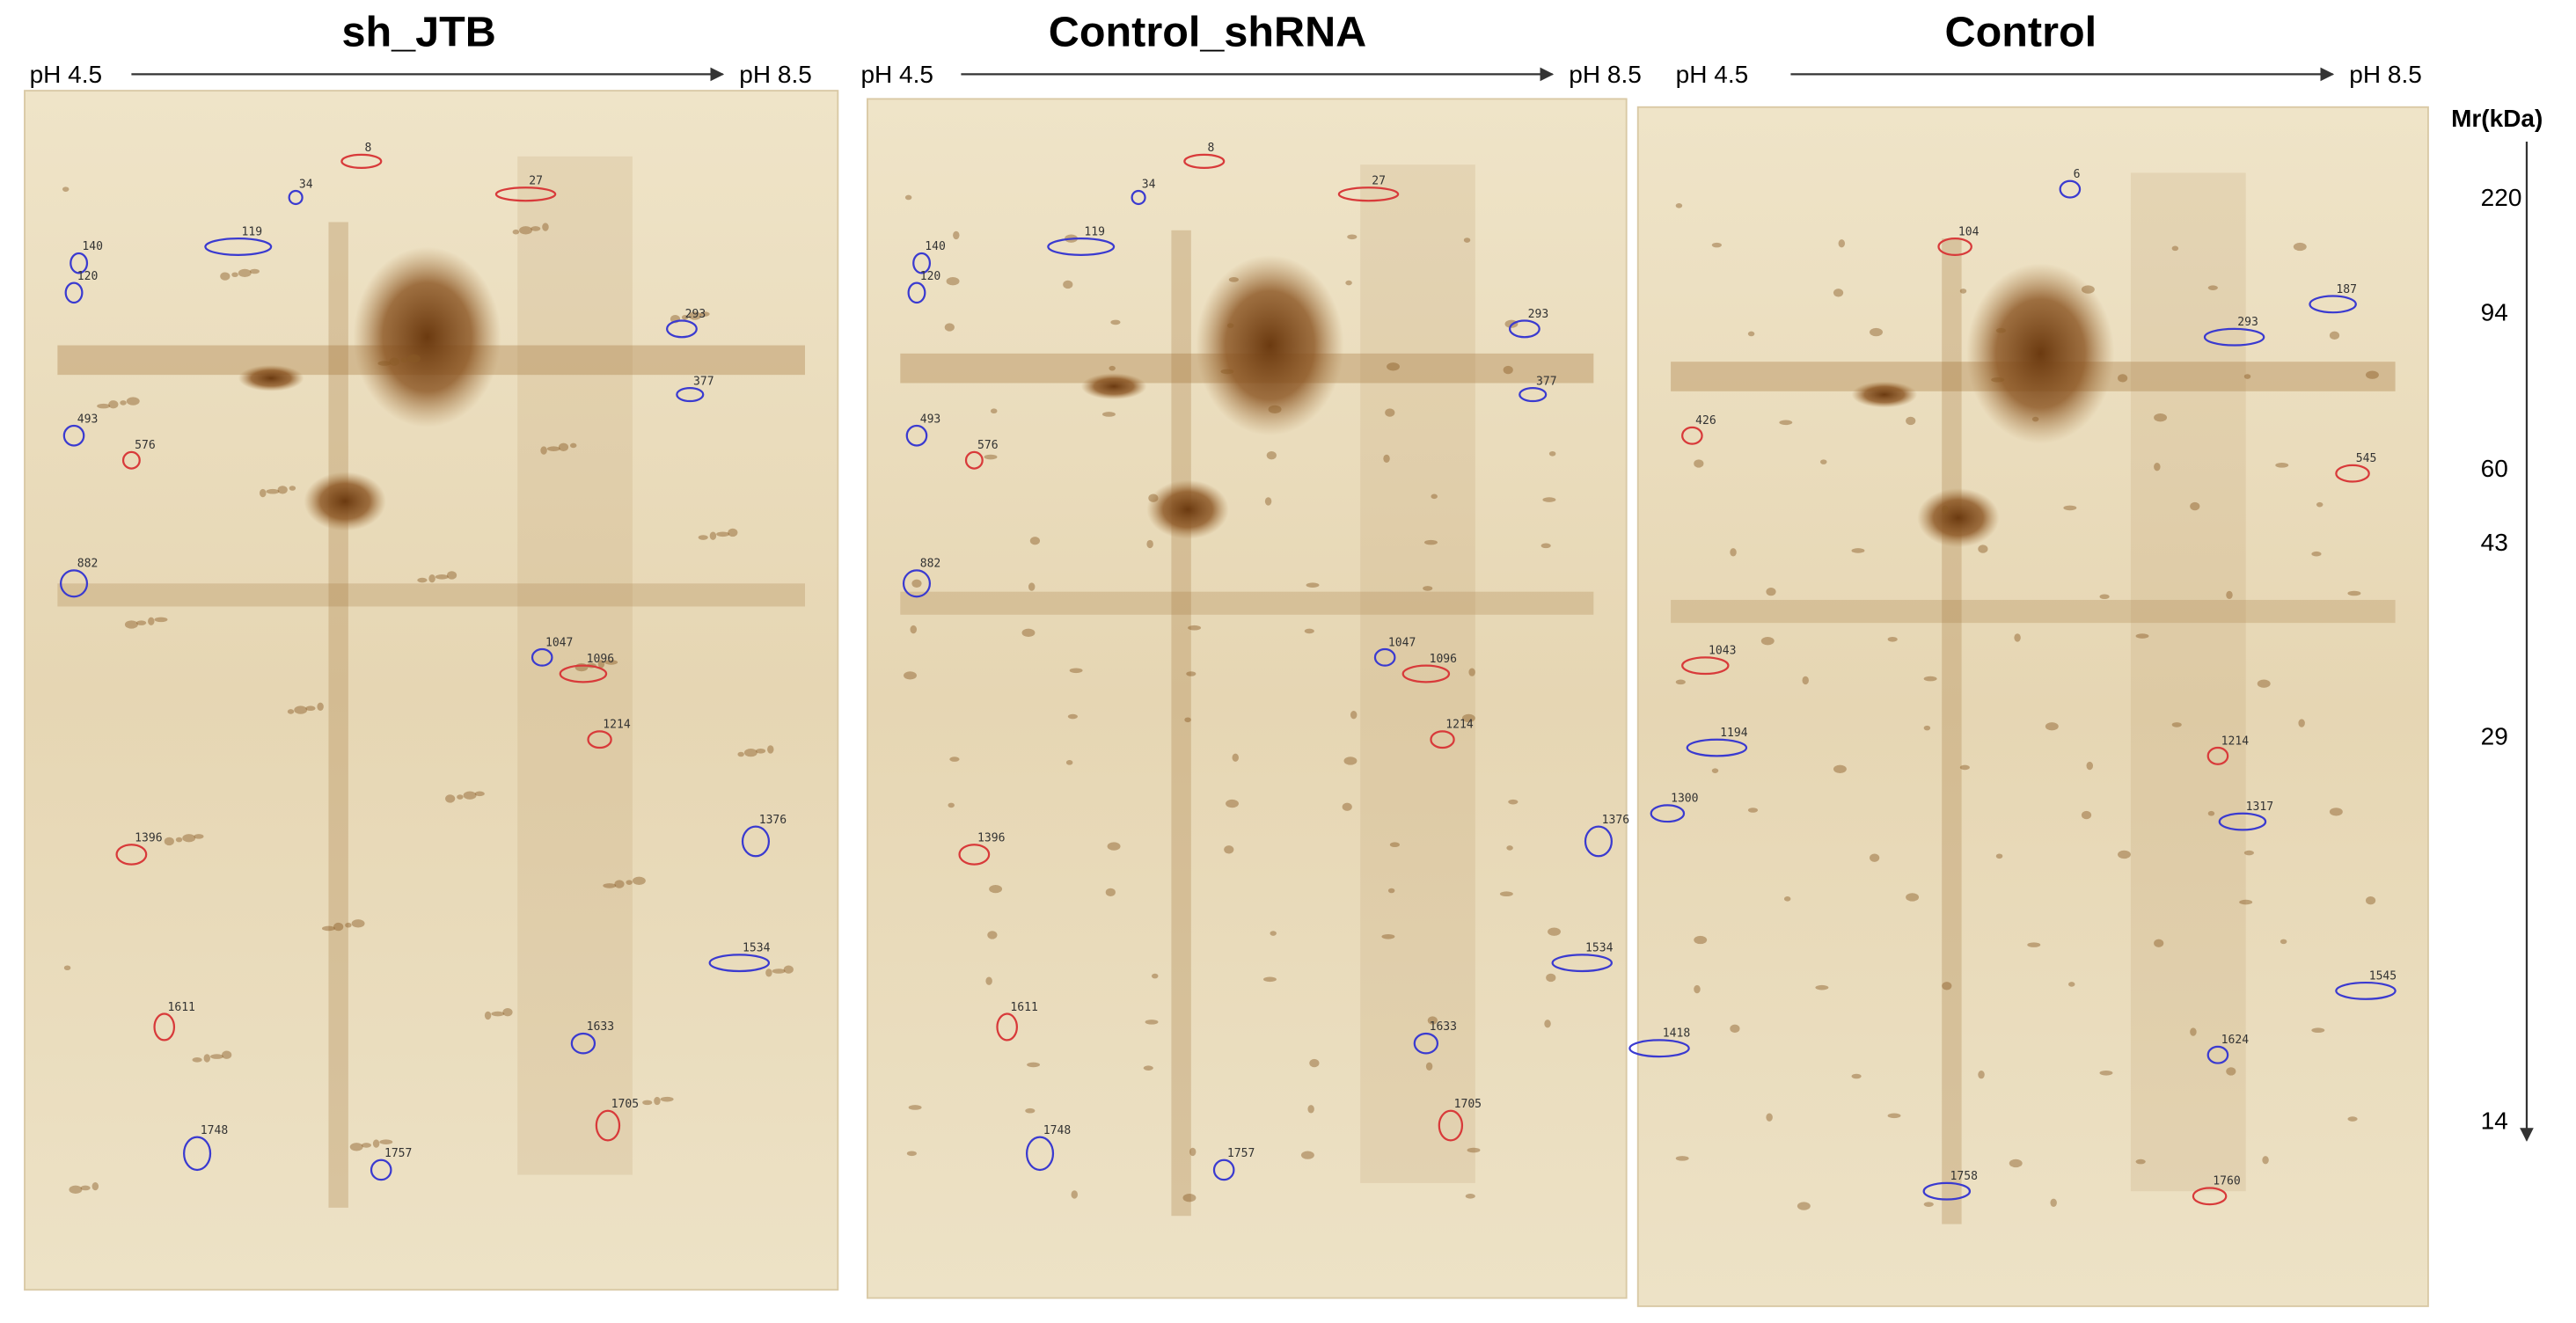  What do you see at coordinates (1247, 603) in the screenshot?
I see `gel-band` at bounding box center [1247, 603].